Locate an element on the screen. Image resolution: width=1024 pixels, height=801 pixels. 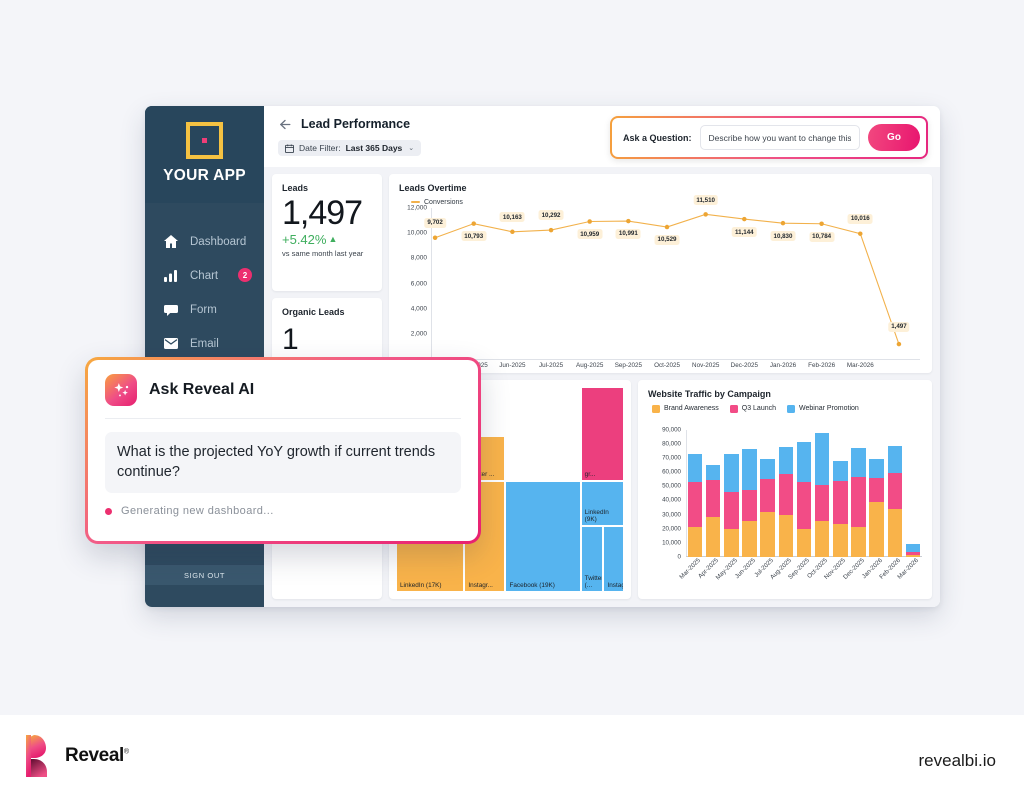
status-badge: 2 is located at coordinates (245, 275).